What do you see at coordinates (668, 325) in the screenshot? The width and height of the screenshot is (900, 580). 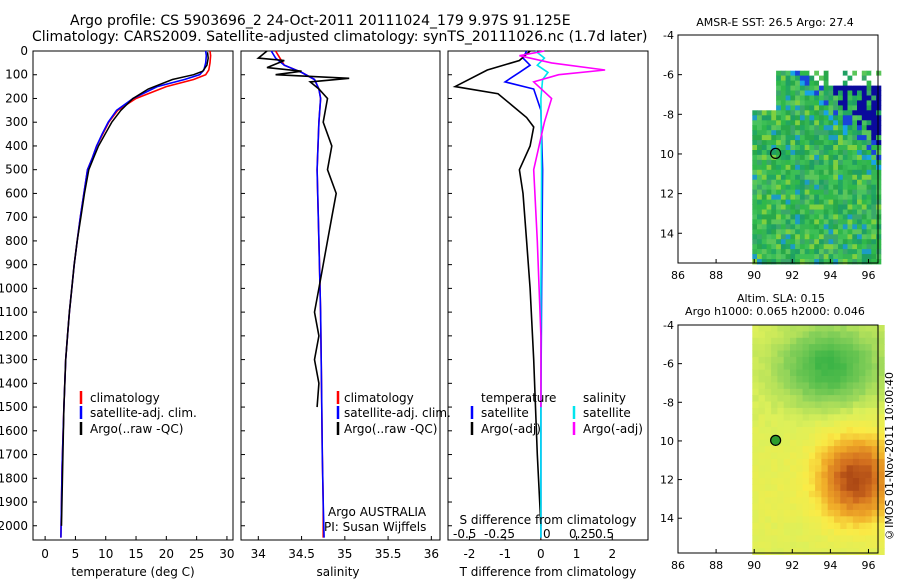 I see `map-lat-label: -4` at bounding box center [668, 325].